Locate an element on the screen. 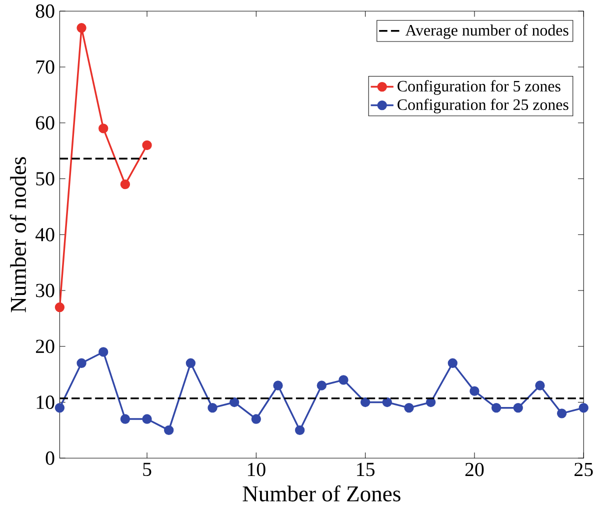 The image size is (598, 527). y-tick-label: 40 is located at coordinates (45, 235).